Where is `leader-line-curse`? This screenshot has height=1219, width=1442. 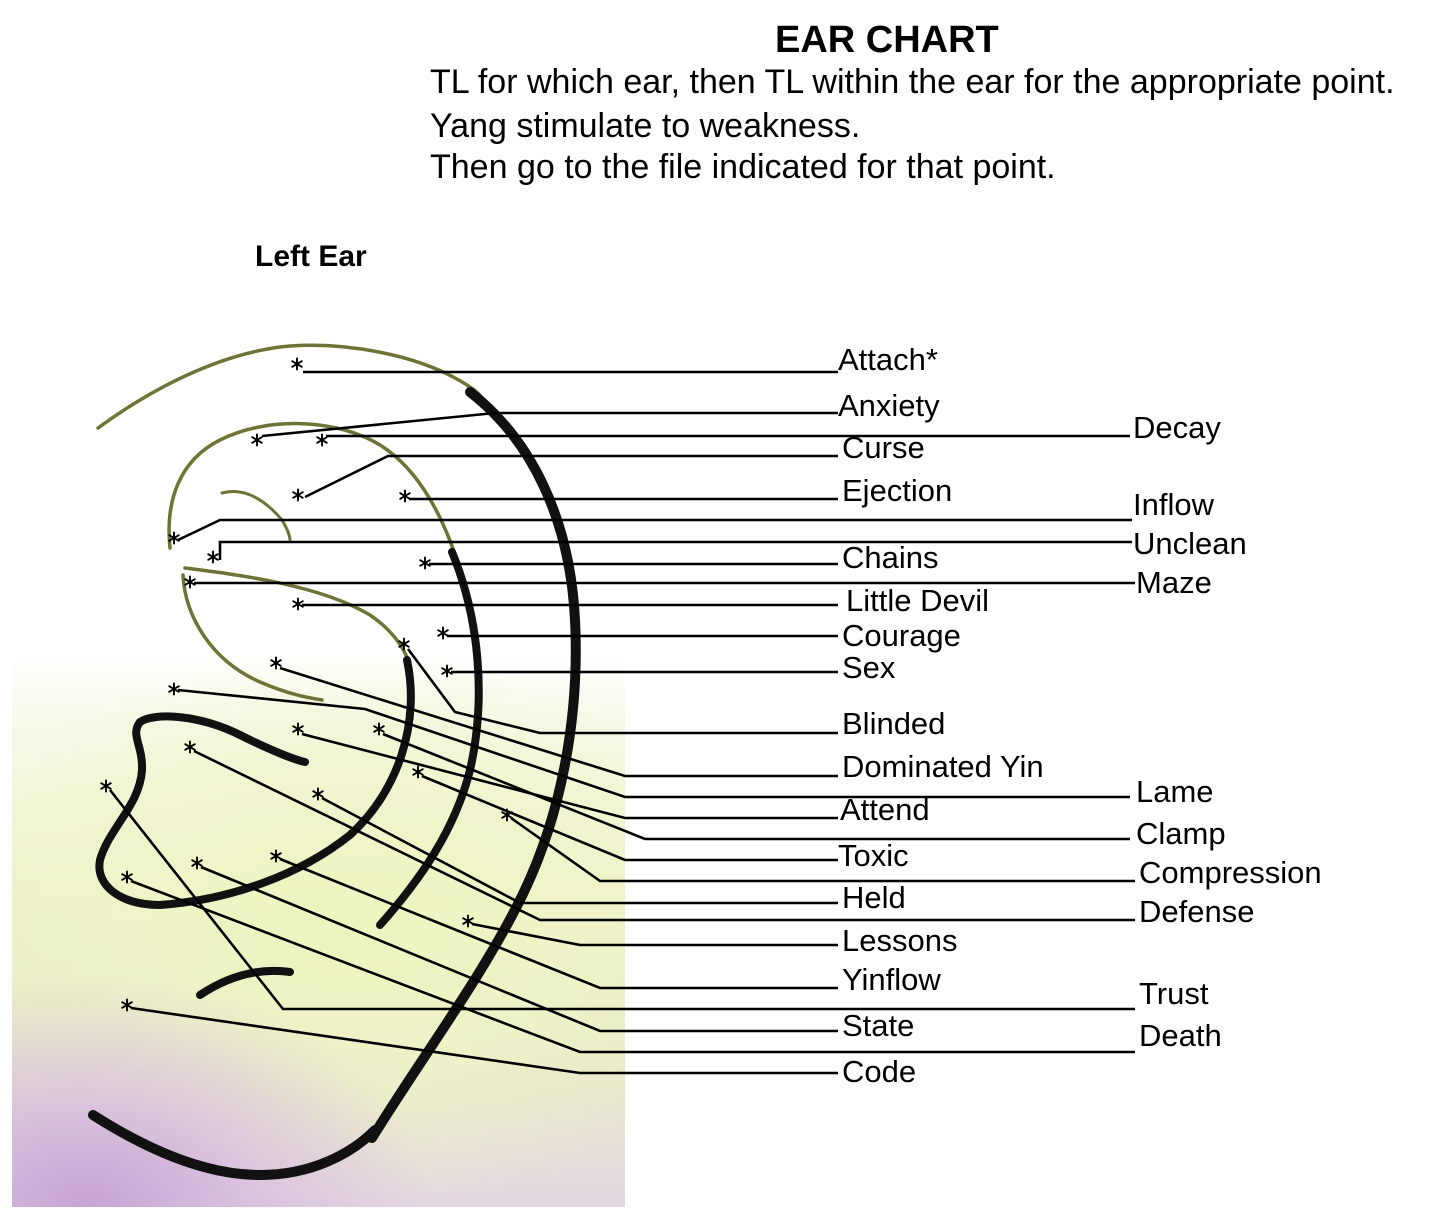 leader-line-curse is located at coordinates (571, 476).